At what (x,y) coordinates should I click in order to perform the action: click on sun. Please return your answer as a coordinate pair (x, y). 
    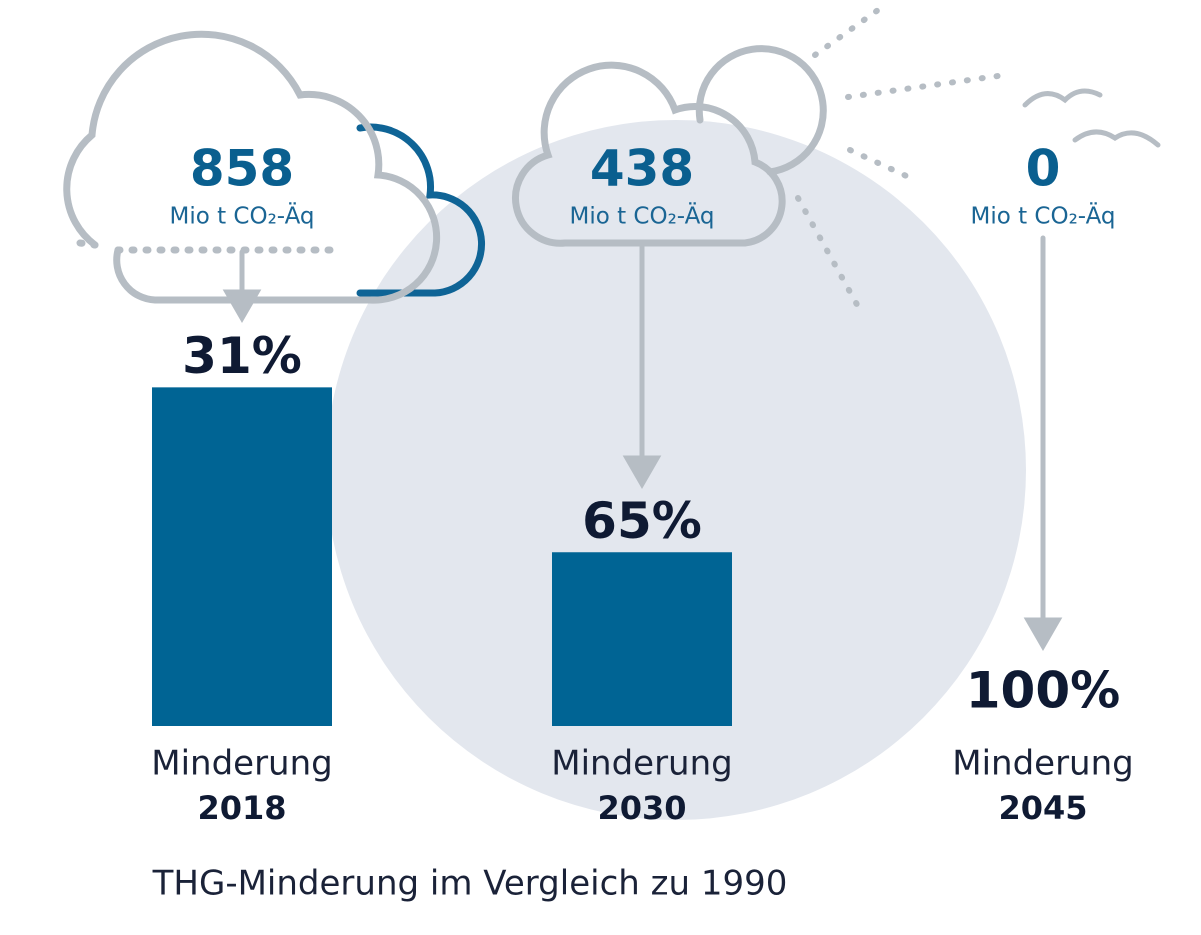
    Looking at the image, I should click on (761, 110).